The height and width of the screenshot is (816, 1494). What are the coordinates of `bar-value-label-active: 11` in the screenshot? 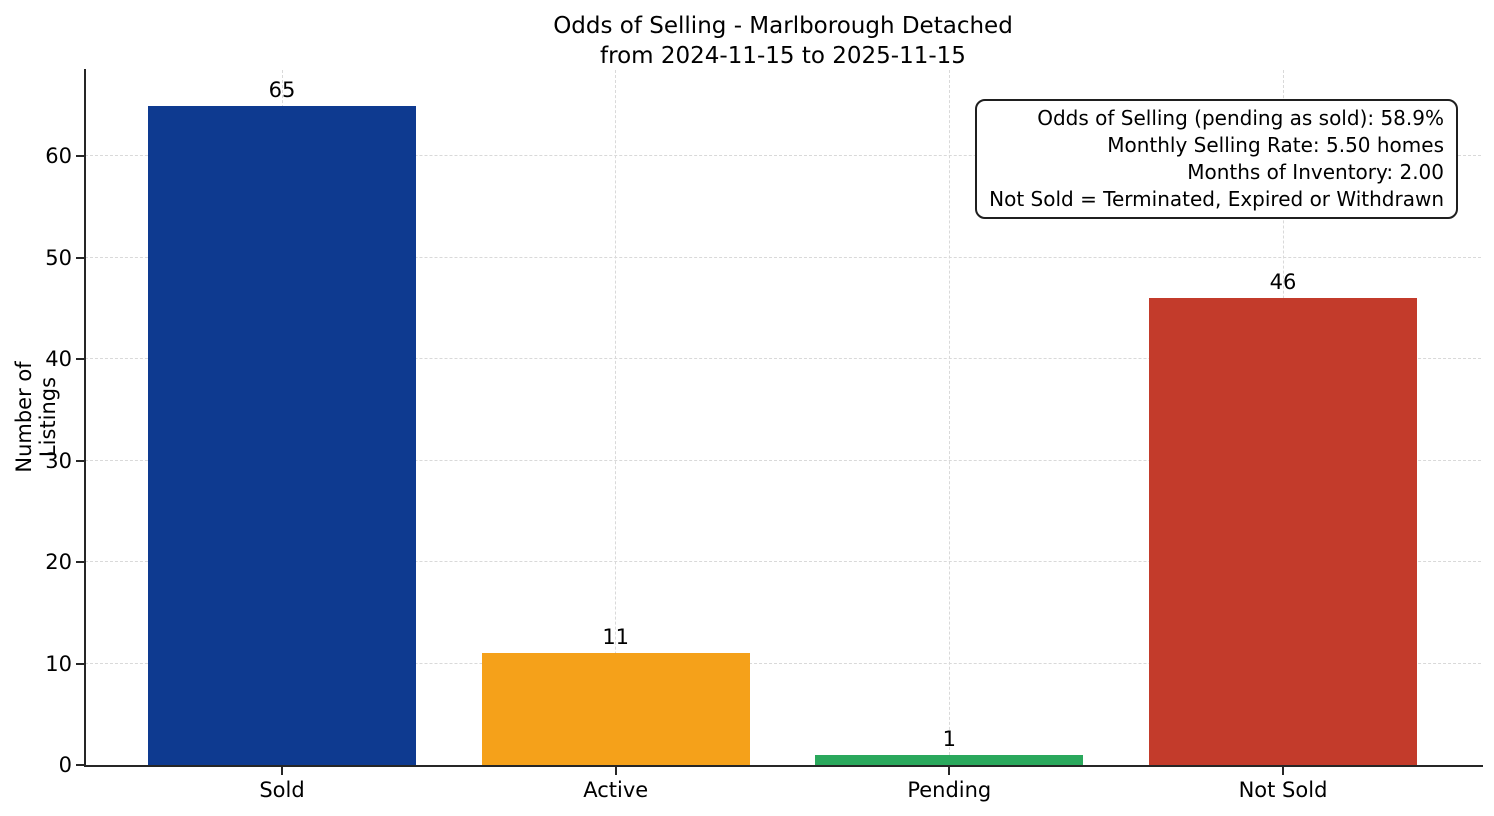 It's located at (616, 637).